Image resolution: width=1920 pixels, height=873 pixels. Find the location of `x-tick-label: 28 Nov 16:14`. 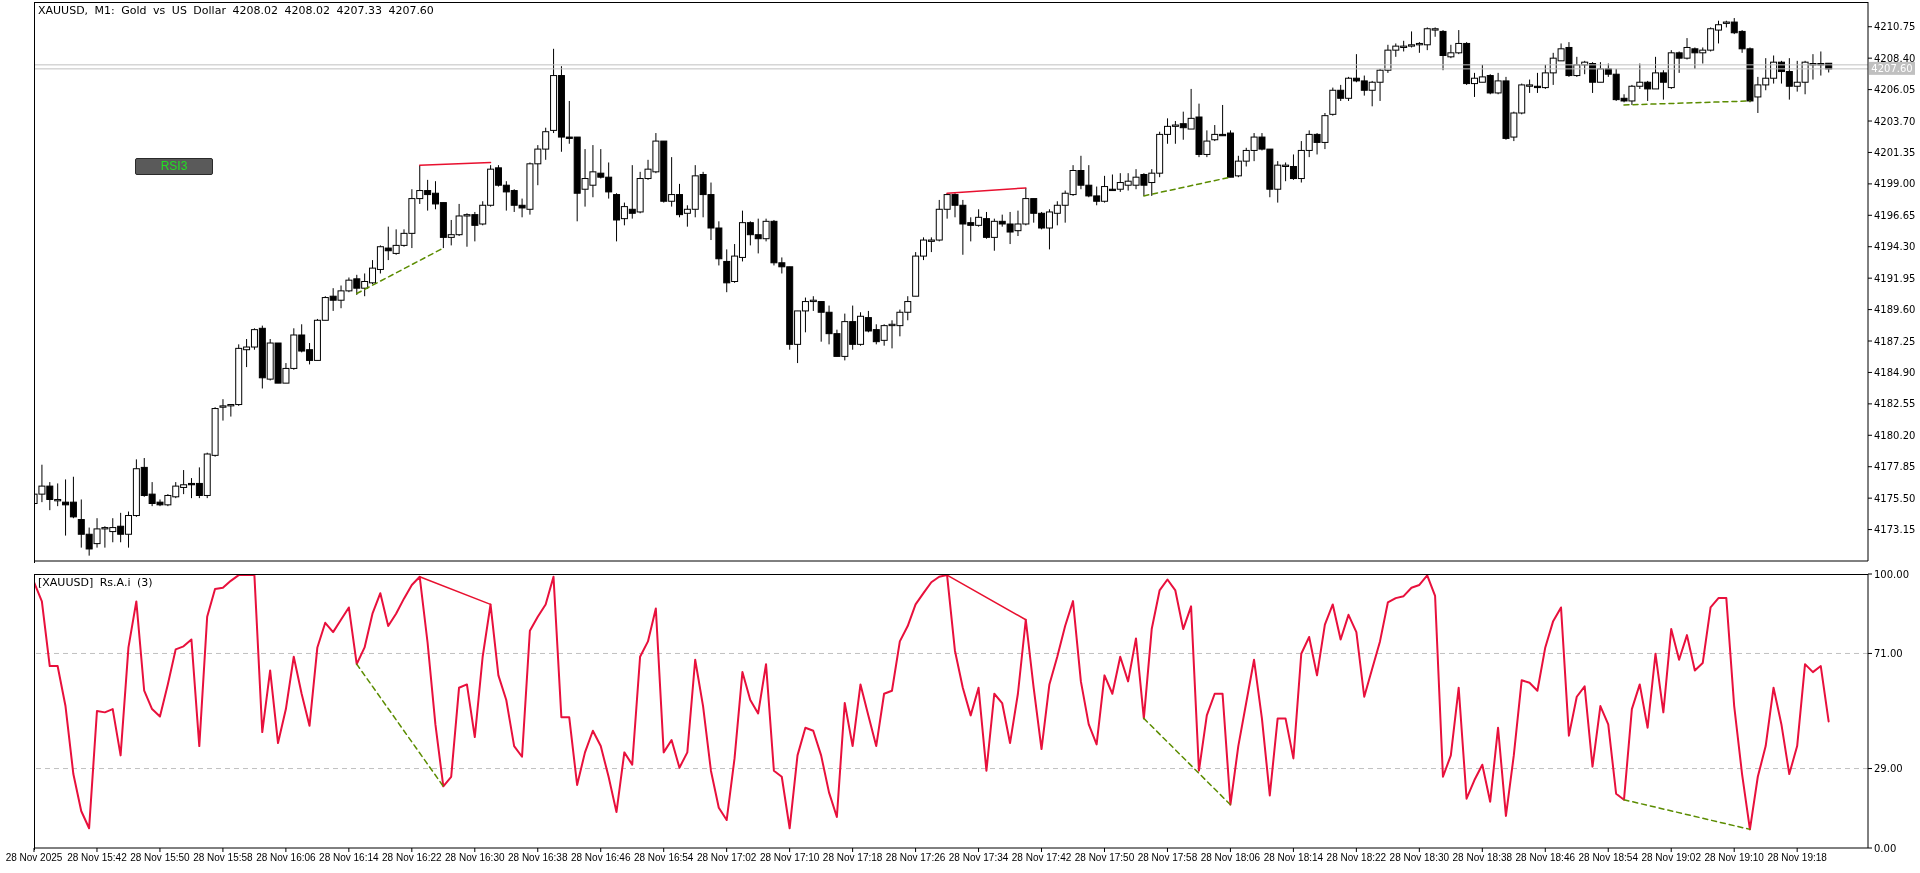

x-tick-label: 28 Nov 16:14 is located at coordinates (349, 858).